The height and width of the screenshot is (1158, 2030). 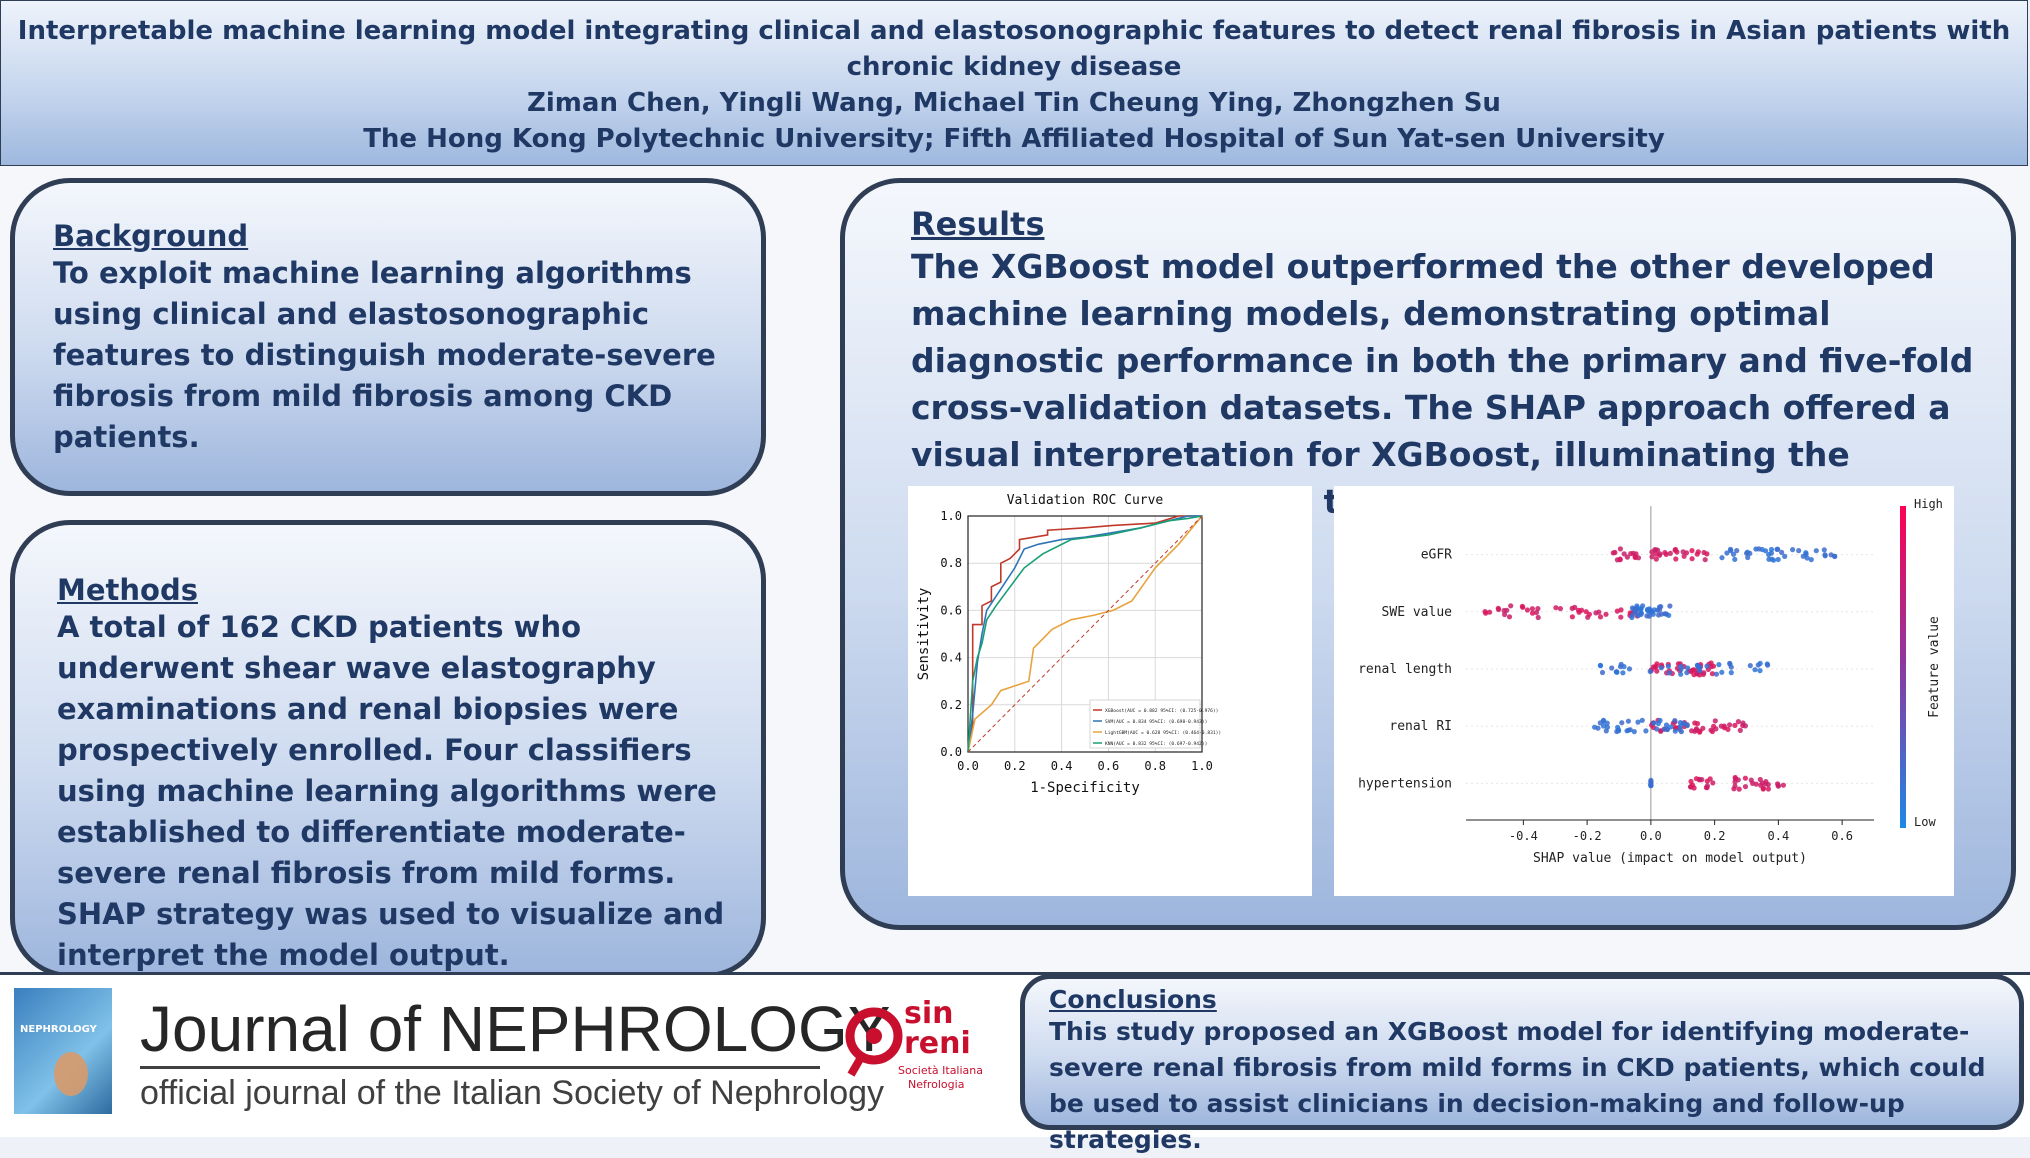 I want to click on roc-x-tick-label: 0.2, so click(x=1015, y=766).